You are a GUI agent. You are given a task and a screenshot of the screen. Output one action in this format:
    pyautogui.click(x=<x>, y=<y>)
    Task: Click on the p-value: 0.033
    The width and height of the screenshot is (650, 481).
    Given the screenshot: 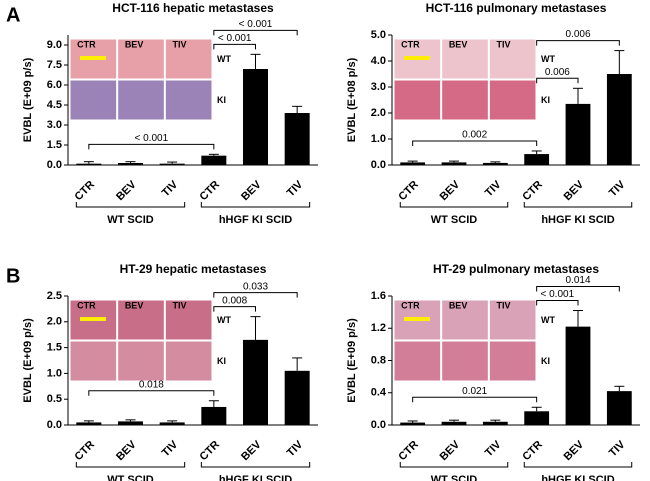 What is the action you would take?
    pyautogui.click(x=255, y=286)
    